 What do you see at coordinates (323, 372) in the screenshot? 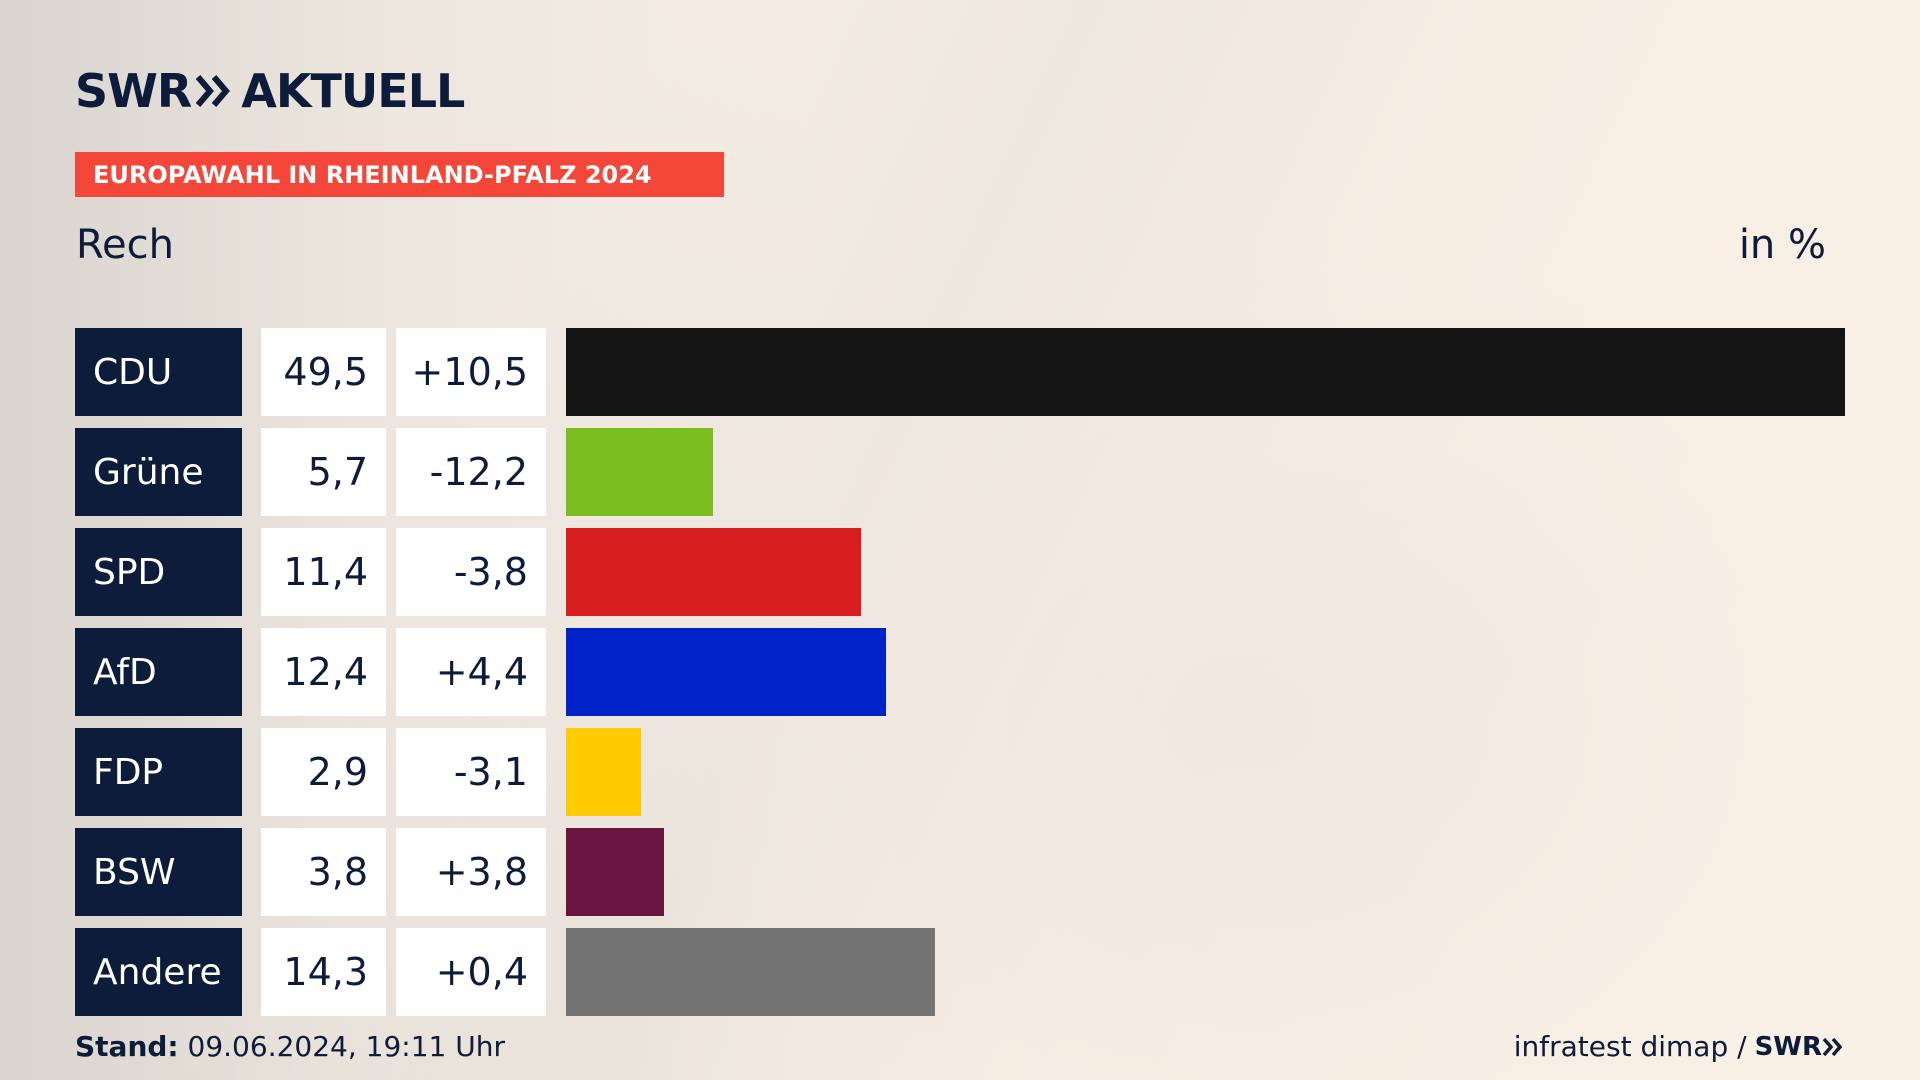
I see `vote-share-label: 49,5` at bounding box center [323, 372].